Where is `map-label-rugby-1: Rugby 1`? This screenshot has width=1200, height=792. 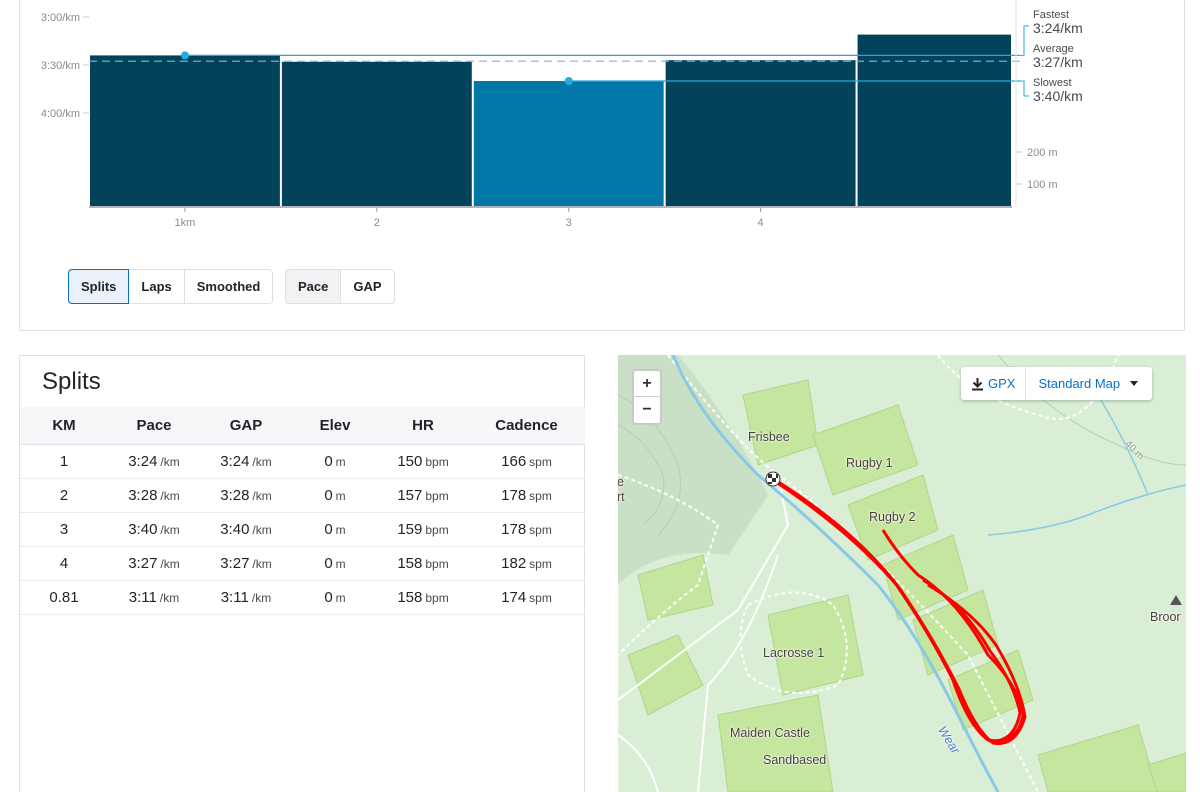
map-label-rugby-1: Rugby 1 is located at coordinates (869, 463).